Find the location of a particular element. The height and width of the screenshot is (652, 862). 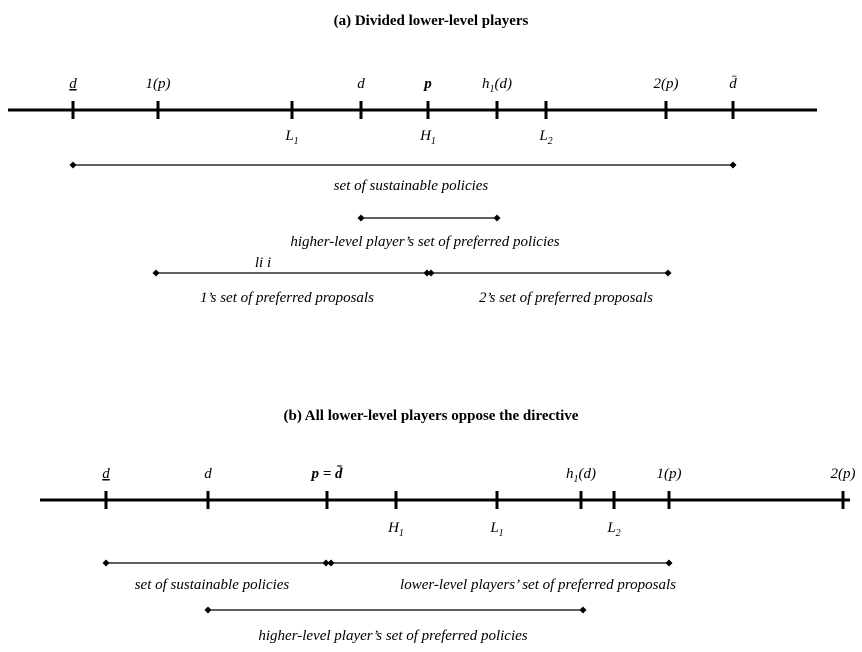

panel-title: (a) Divided lower-level players is located at coordinates (431, 21).